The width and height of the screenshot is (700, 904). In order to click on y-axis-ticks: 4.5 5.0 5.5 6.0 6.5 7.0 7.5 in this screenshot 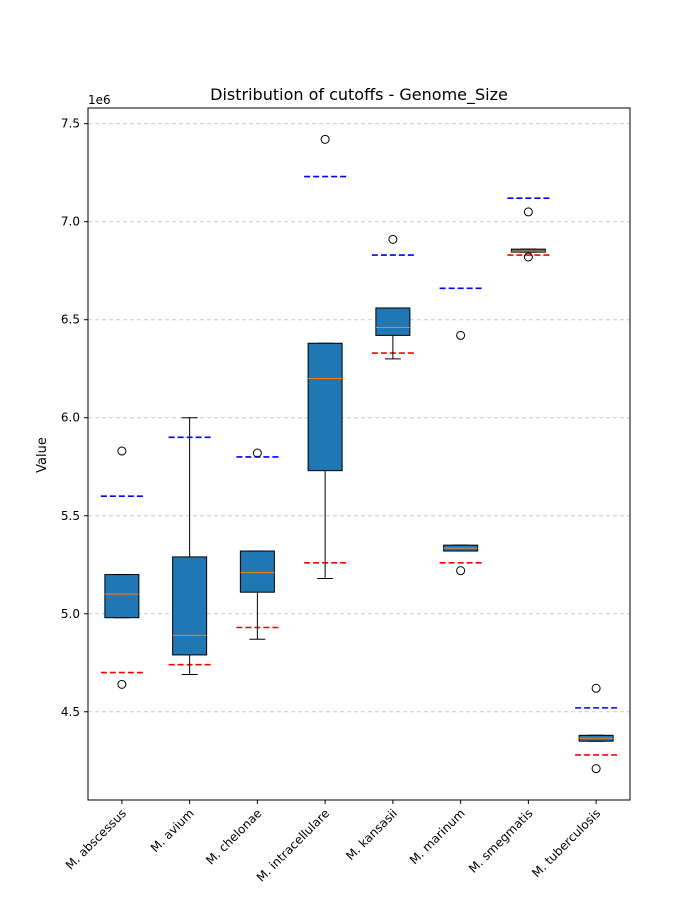, I will do `click(74, 418)`.